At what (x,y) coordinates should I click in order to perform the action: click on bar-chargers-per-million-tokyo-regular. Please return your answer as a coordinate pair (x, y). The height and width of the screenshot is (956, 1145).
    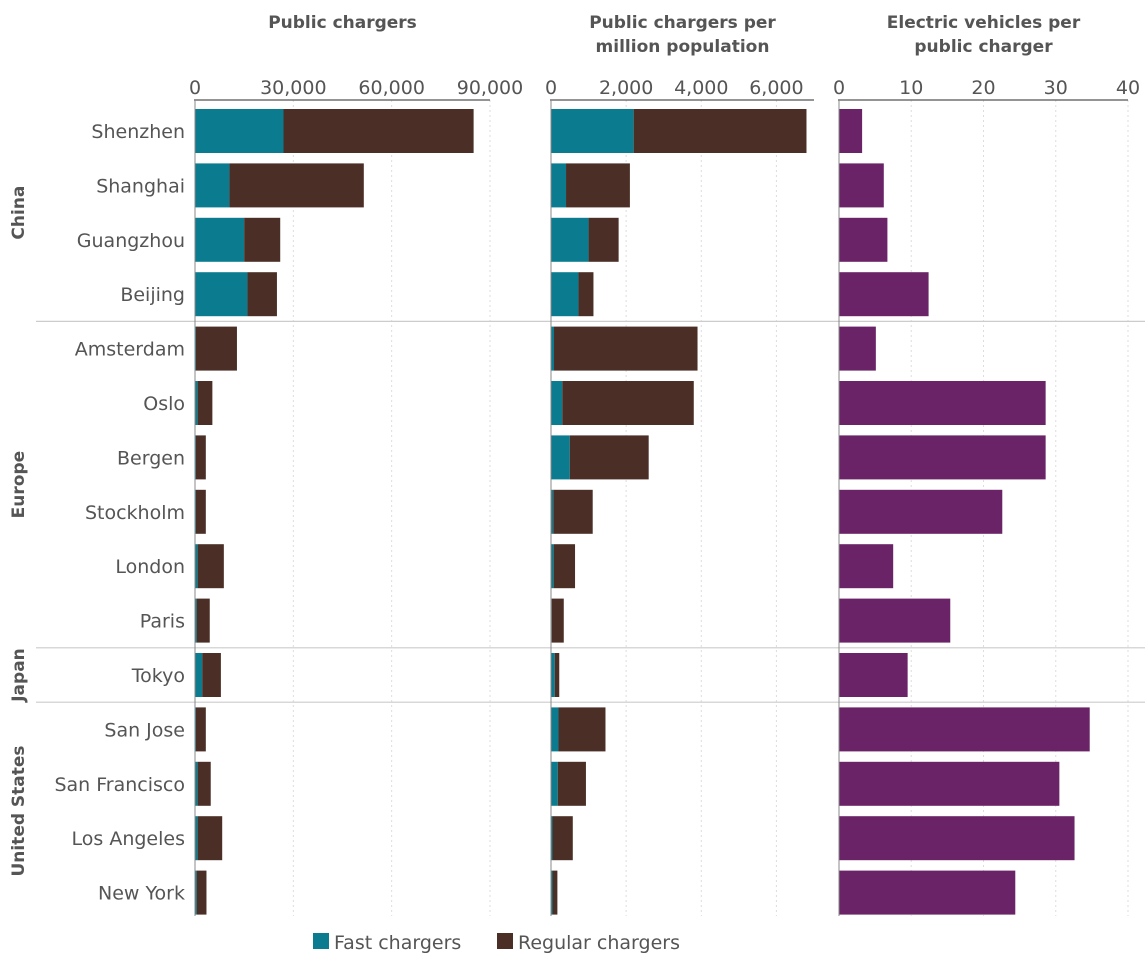
    Looking at the image, I should click on (557, 675).